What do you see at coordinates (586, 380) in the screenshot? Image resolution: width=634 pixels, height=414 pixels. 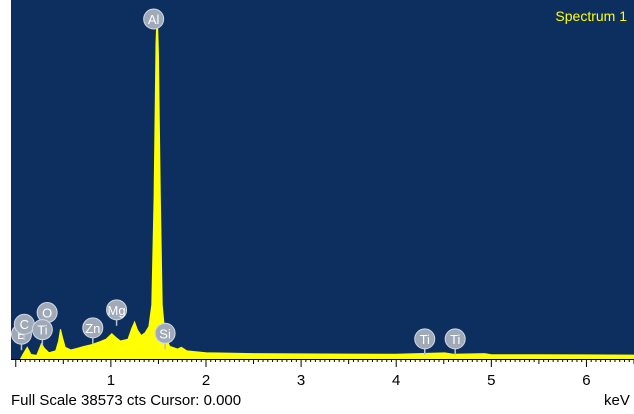 I see `x-tick-label-6: 6` at bounding box center [586, 380].